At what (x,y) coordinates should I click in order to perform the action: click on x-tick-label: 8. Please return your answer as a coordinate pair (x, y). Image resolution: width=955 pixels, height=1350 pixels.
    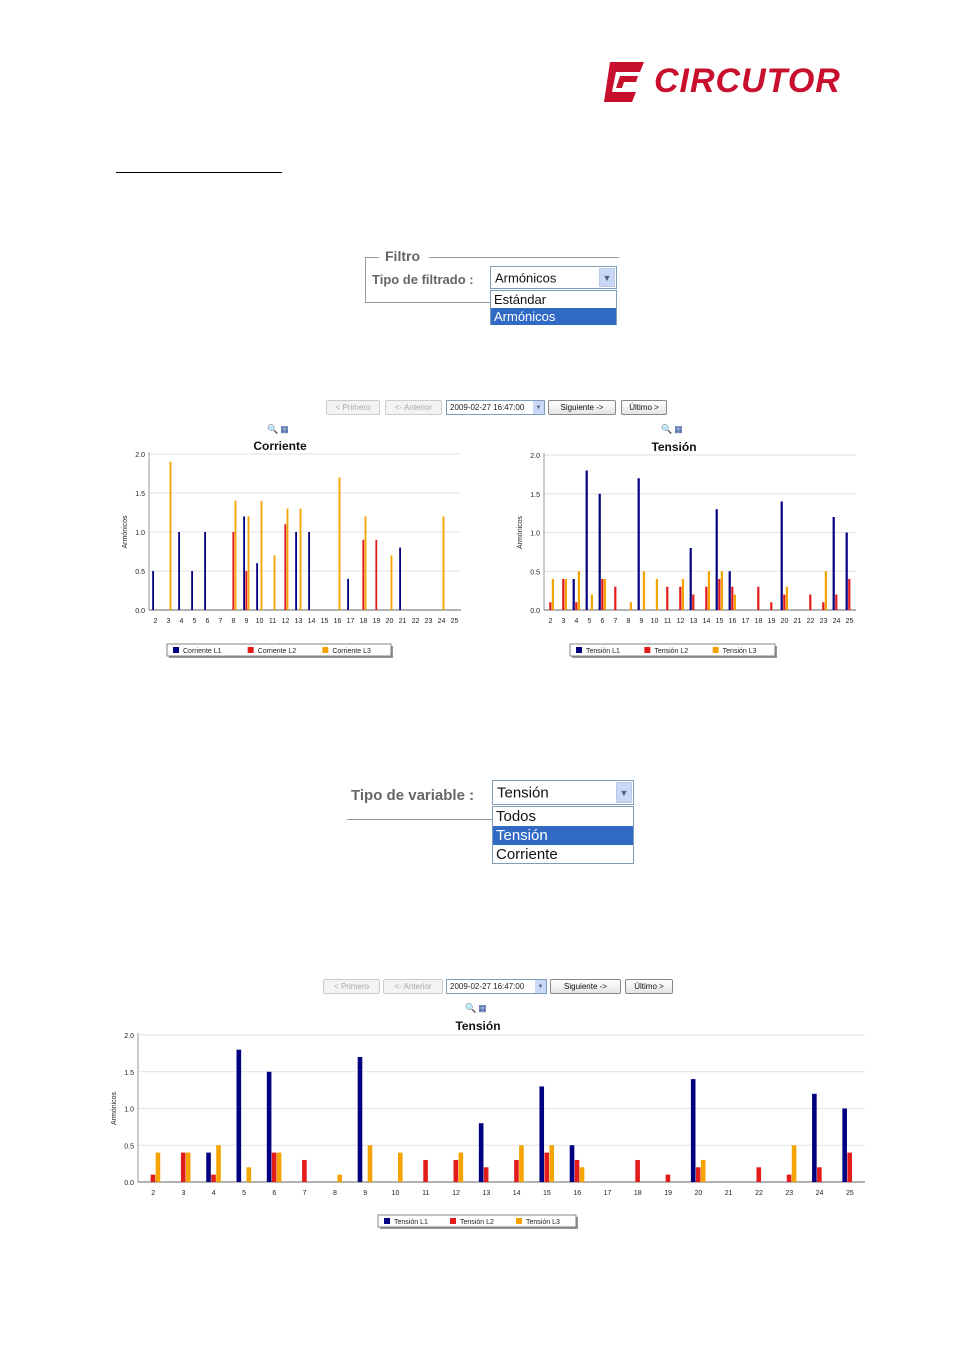
    Looking at the image, I should click on (335, 1193).